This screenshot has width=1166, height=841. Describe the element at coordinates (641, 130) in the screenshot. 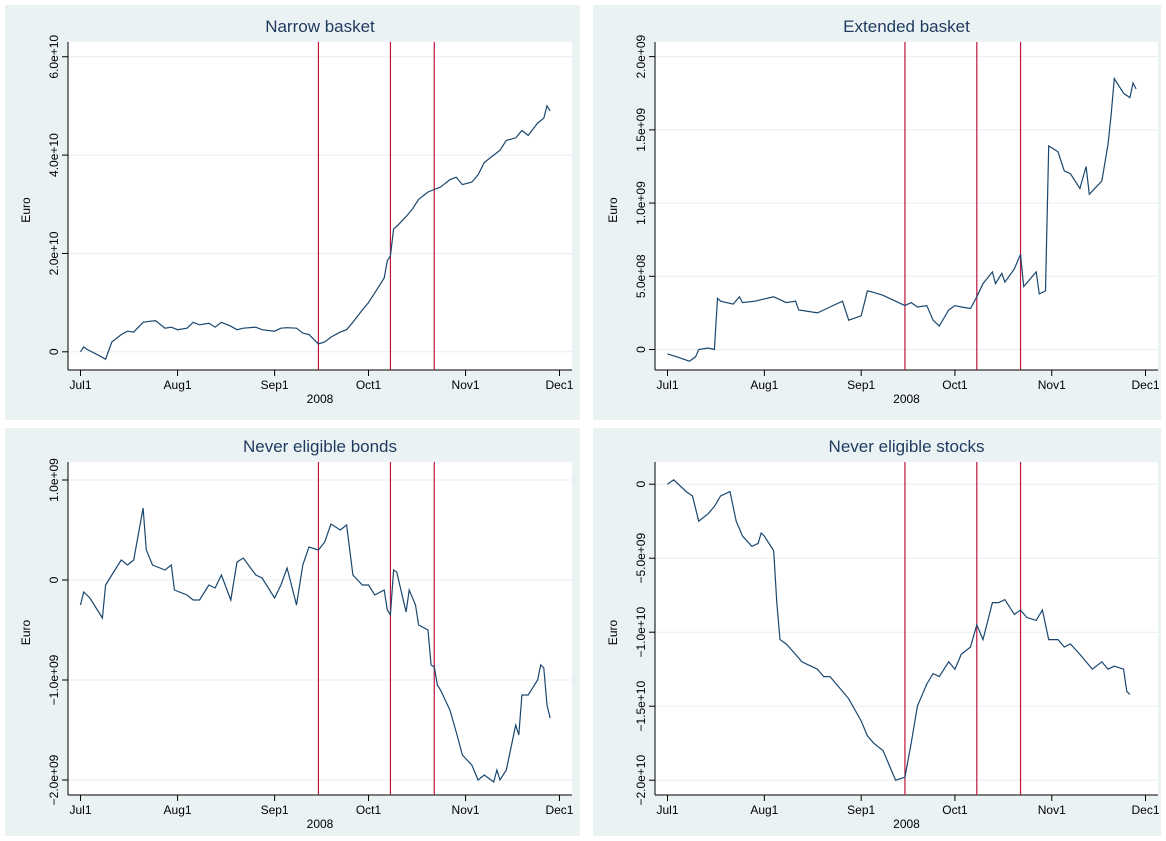

I see `y-tick-label: 1.5e+09` at that location.